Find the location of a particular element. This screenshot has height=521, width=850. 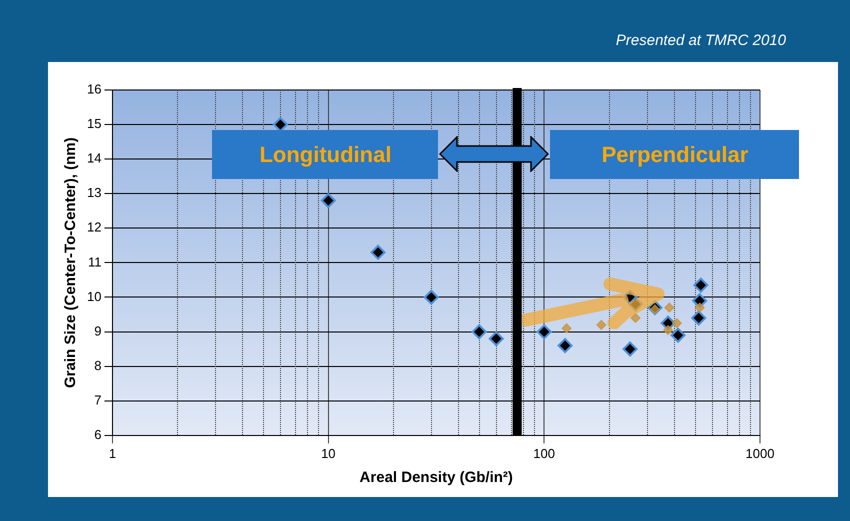

x-tick-label: 1 is located at coordinates (112, 453).